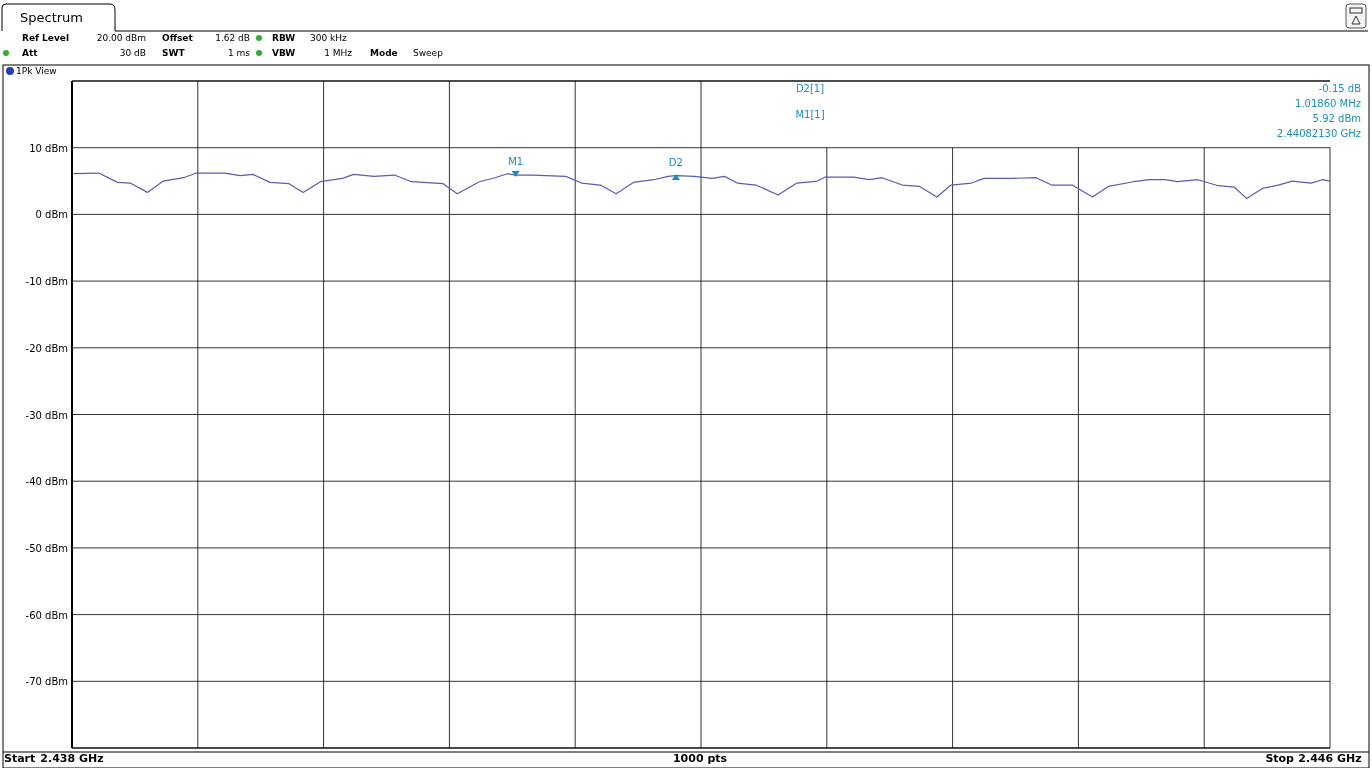  Describe the element at coordinates (46, 682) in the screenshot. I see `y-tick-label: -70 dBm` at that location.